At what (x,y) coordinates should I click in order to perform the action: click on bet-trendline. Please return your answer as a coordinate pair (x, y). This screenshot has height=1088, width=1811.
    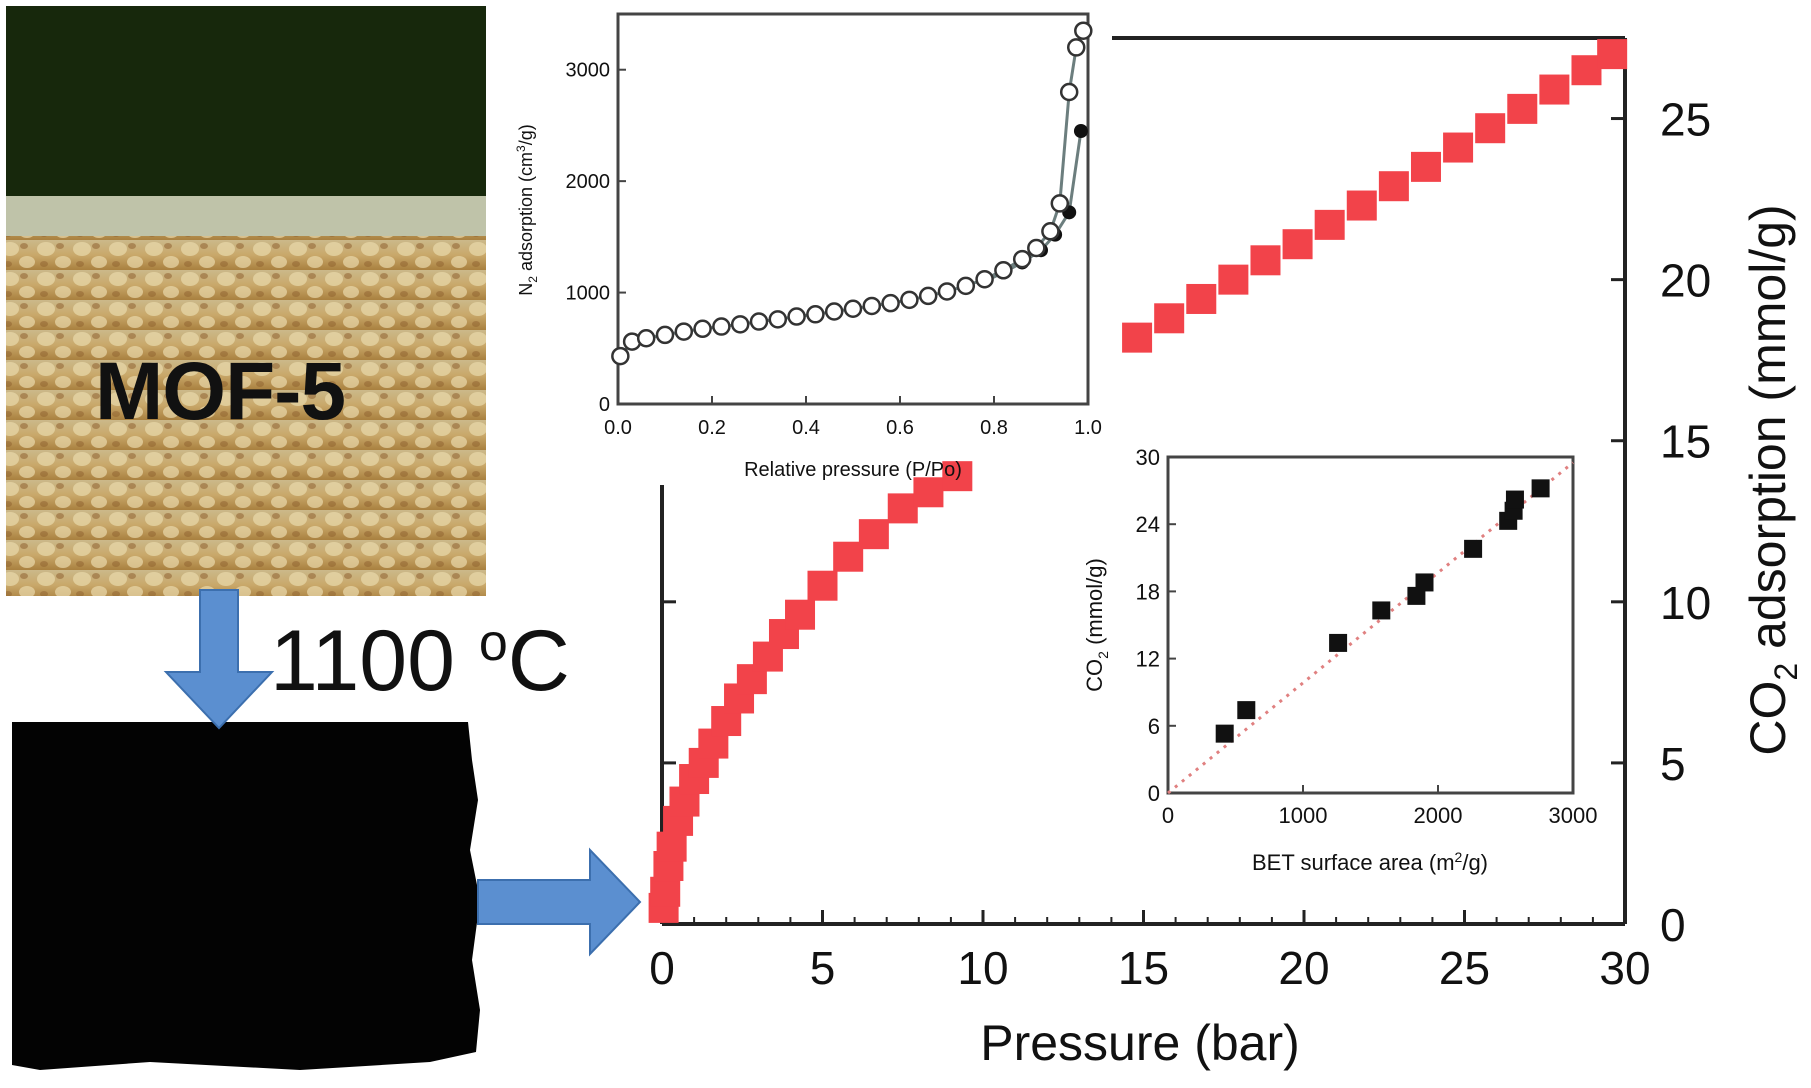
    Looking at the image, I should click on (1370, 628).